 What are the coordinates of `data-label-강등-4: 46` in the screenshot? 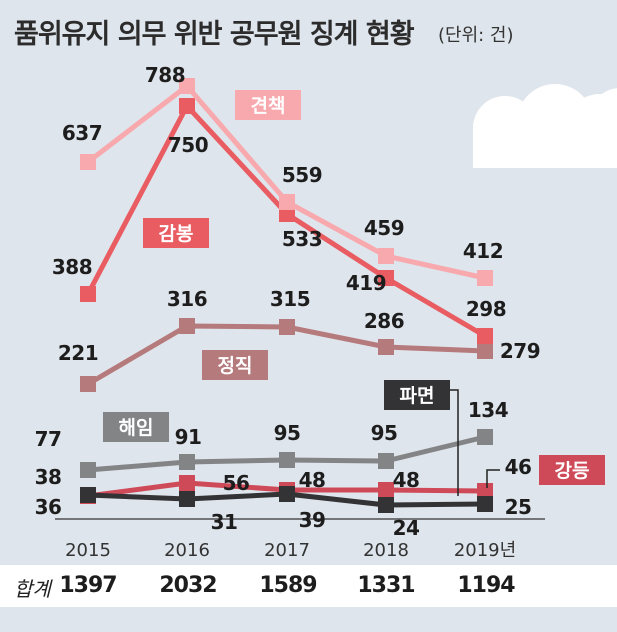 It's located at (518, 467).